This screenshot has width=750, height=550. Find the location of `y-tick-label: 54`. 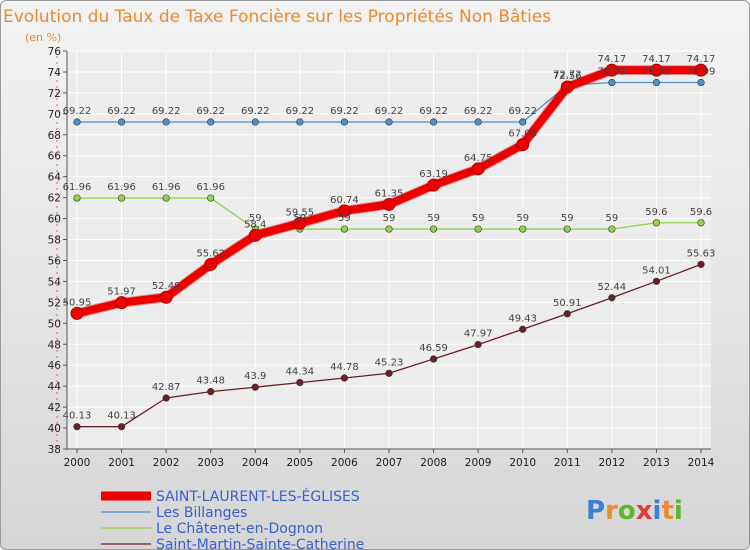

y-tick-label: 54 is located at coordinates (55, 282).